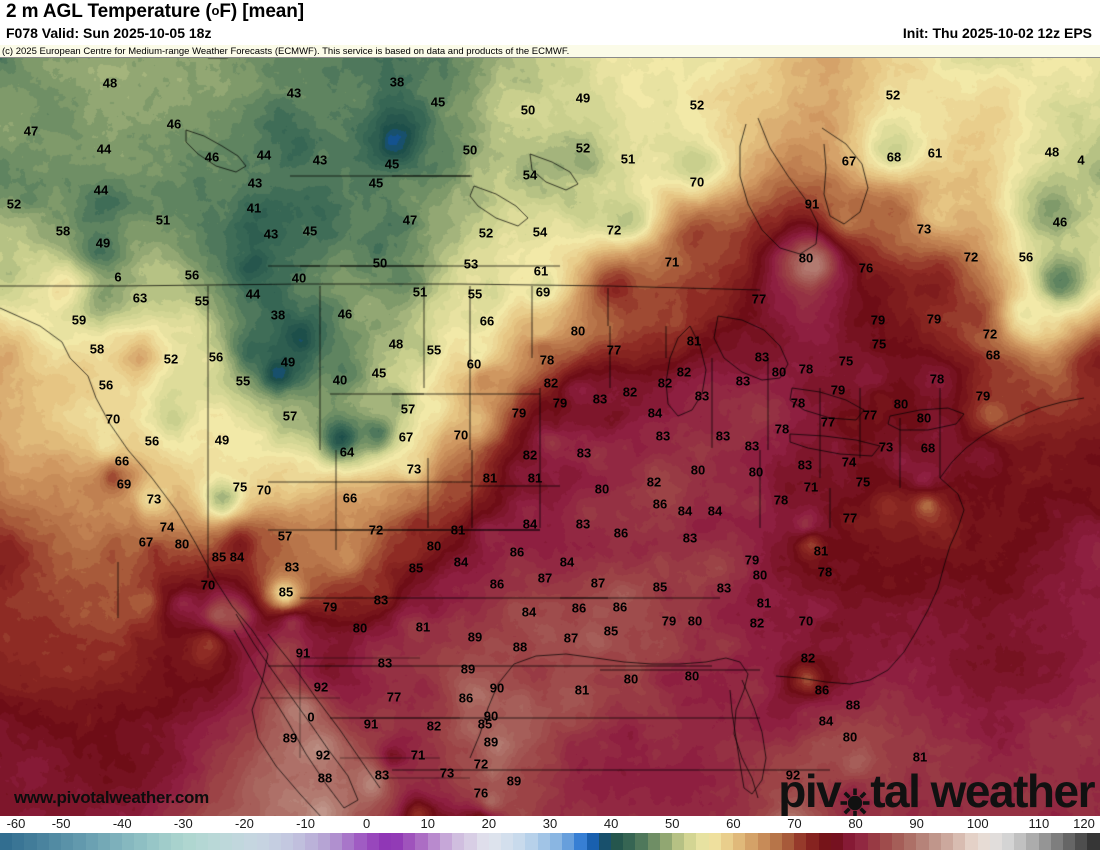 This screenshot has width=1100, height=850. I want to click on page-title: 2 m AGL Temperature (oF) [mean], so click(155, 11).